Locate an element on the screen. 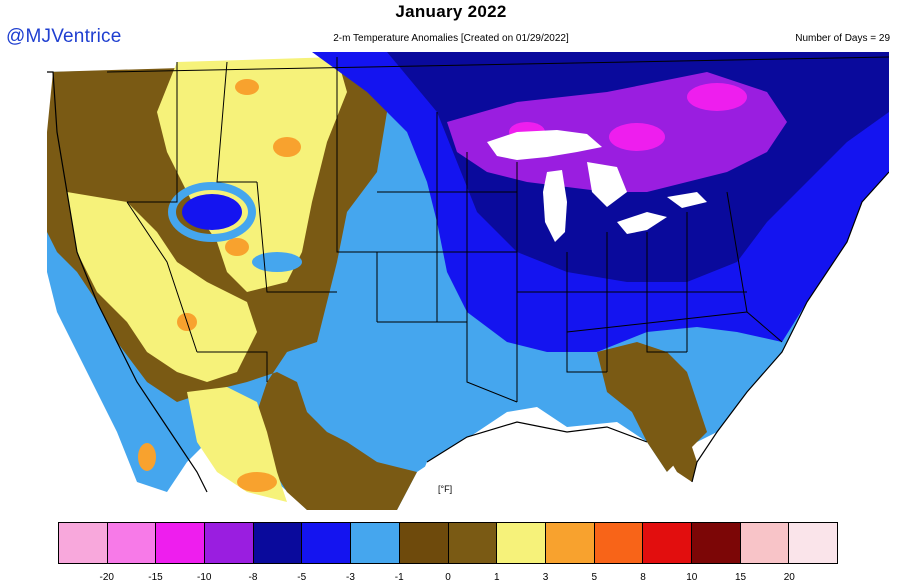 The height and width of the screenshot is (586, 902). color-scale-tick-label: 5 is located at coordinates (594, 577).